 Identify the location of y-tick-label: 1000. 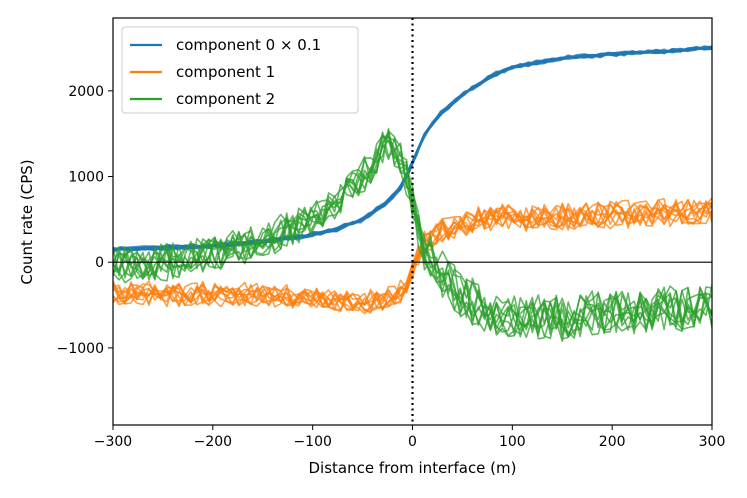
(86, 178).